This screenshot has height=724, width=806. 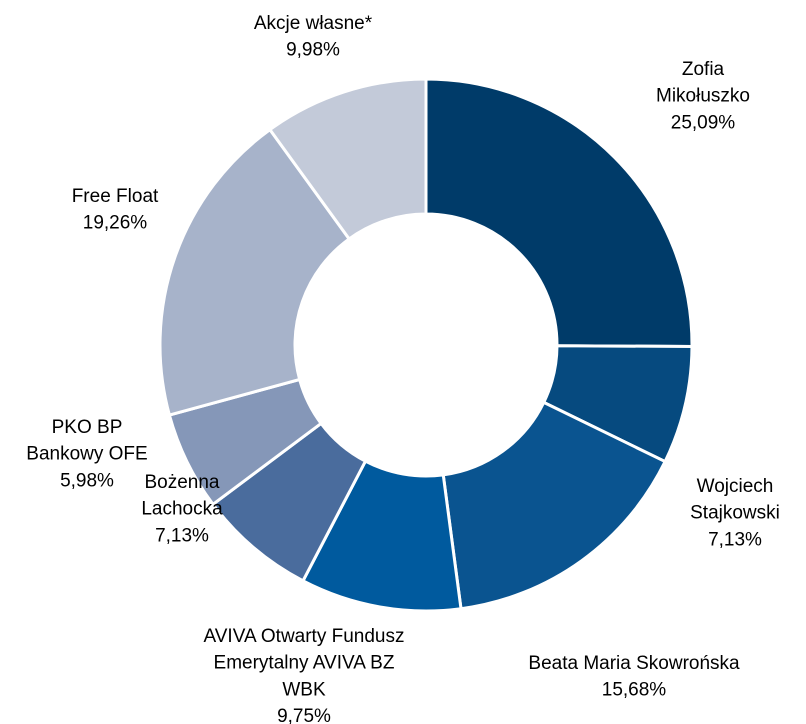 I want to click on slice-label: Beata Maria Skowrońska, so click(x=634, y=663).